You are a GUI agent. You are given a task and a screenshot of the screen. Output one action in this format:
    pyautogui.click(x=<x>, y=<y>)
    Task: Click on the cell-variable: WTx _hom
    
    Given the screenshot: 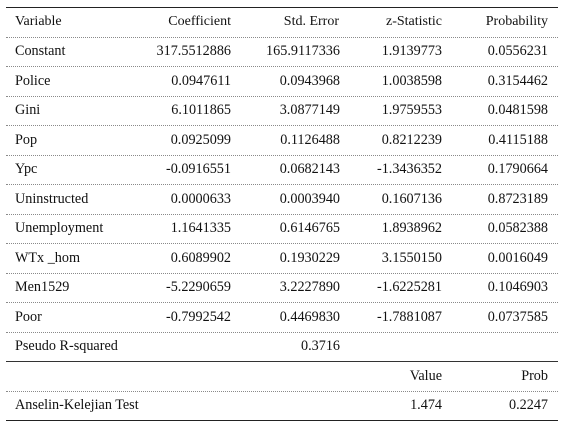 What is the action you would take?
    pyautogui.click(x=47, y=258)
    